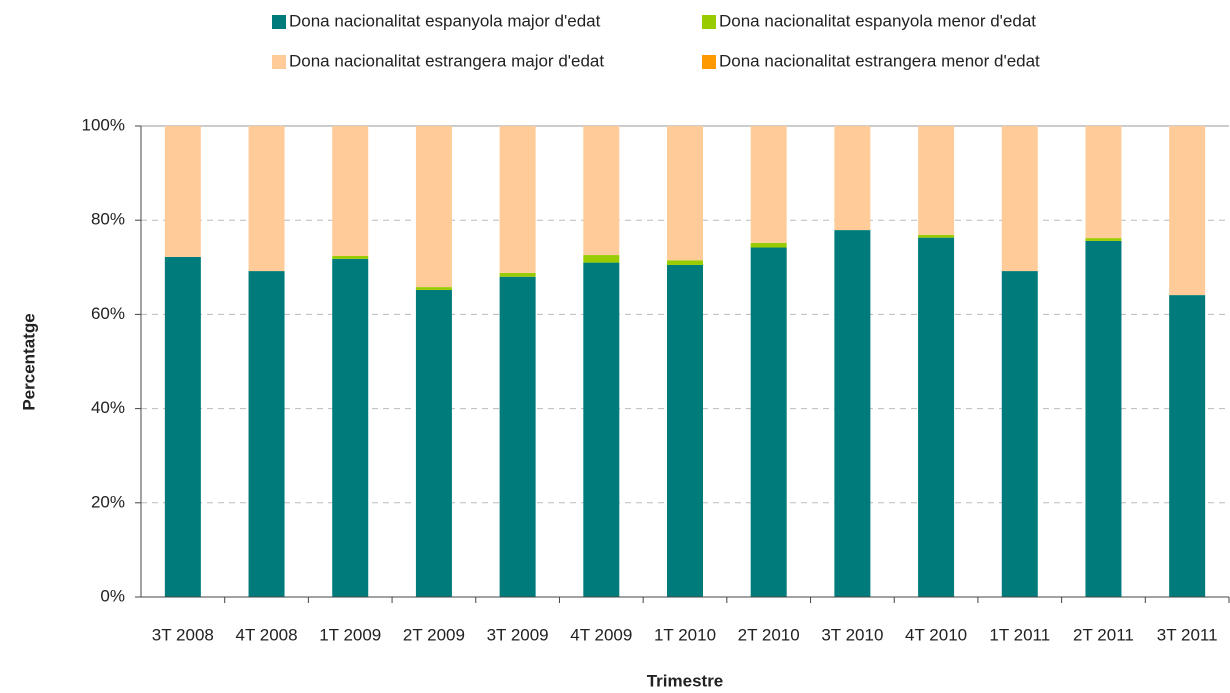 The height and width of the screenshot is (693, 1230). I want to click on x-tick-label: 1T 2011, so click(1019, 634).